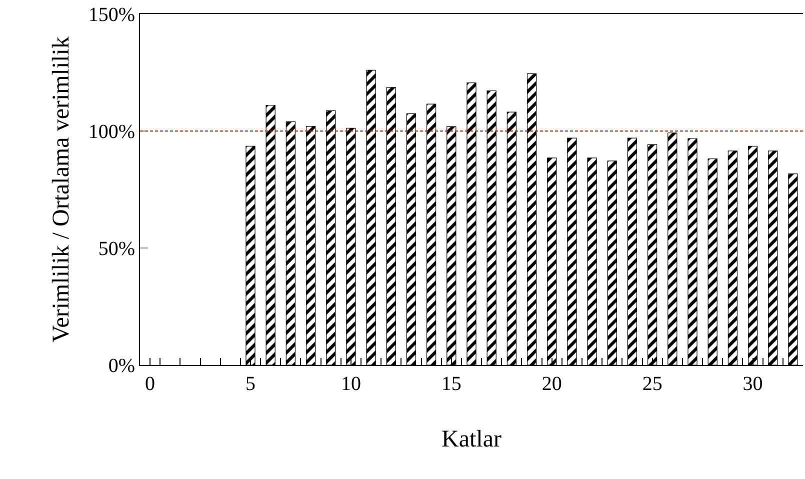 This screenshot has height=479, width=805. What do you see at coordinates (451, 384) in the screenshot?
I see `x-tick-label: 15` at bounding box center [451, 384].